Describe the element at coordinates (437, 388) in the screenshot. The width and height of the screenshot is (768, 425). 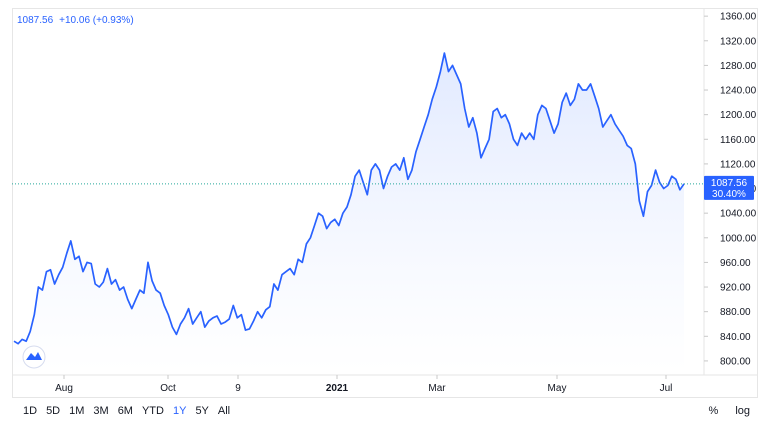
I see `x-tick-label: Mar` at that location.